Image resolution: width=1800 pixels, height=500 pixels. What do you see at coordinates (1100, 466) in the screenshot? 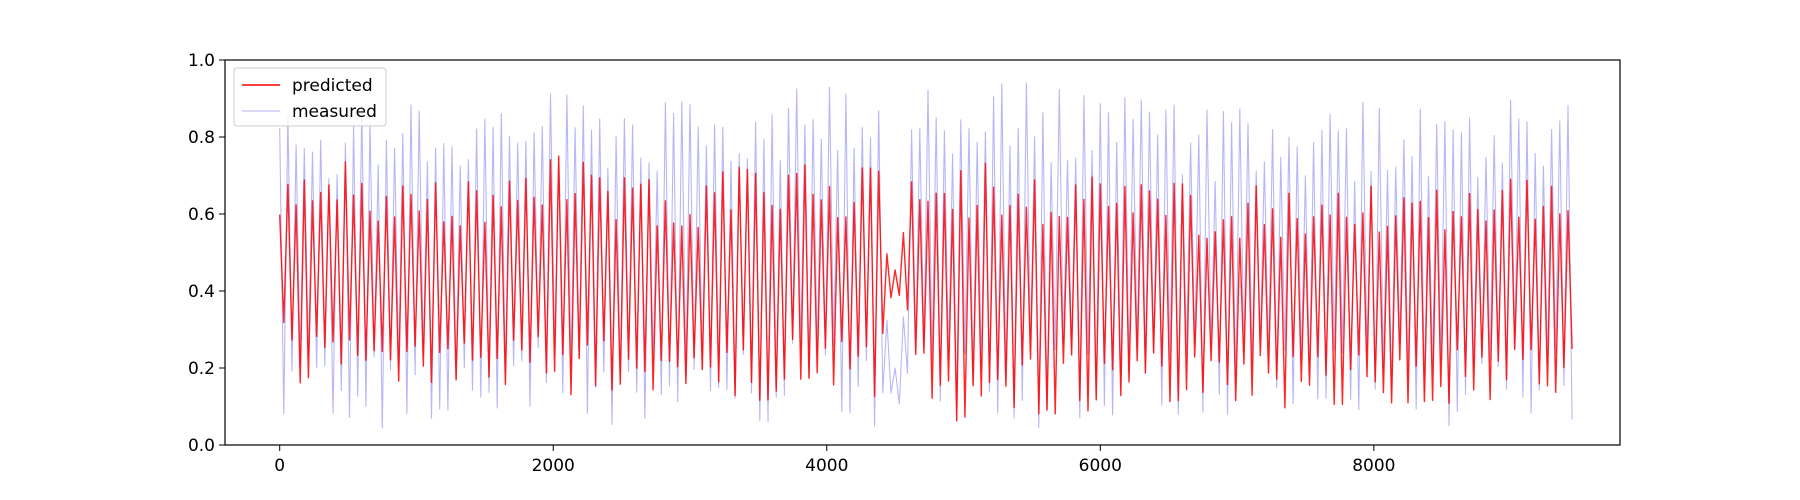
I see `x-tick-label: 6000` at bounding box center [1100, 466].